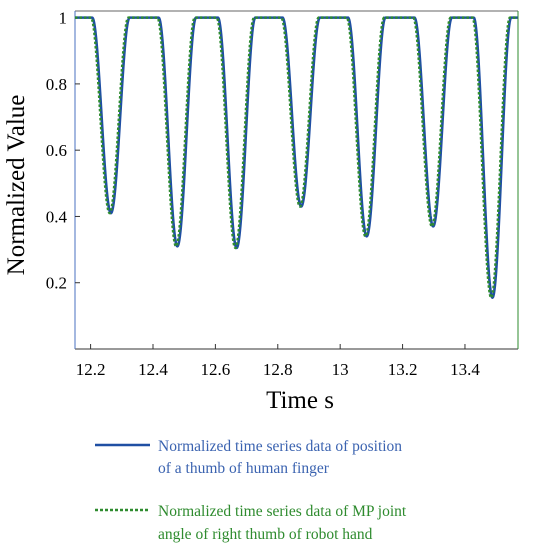 This screenshot has height=550, width=533. What do you see at coordinates (56, 150) in the screenshot?
I see `y-tick-label: 0.6` at bounding box center [56, 150].